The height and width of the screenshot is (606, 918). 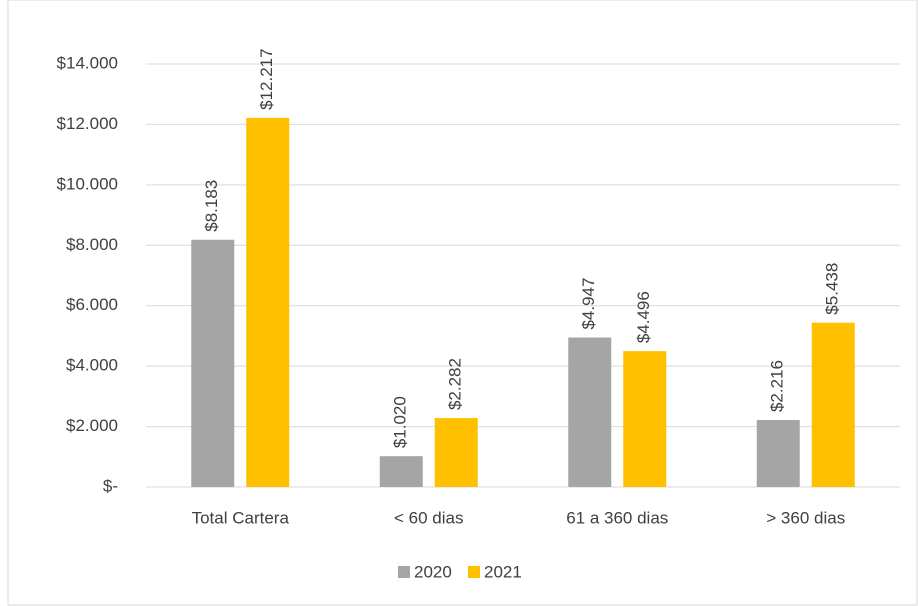 I want to click on x-tick-label: > 360 dias, so click(x=805, y=517).